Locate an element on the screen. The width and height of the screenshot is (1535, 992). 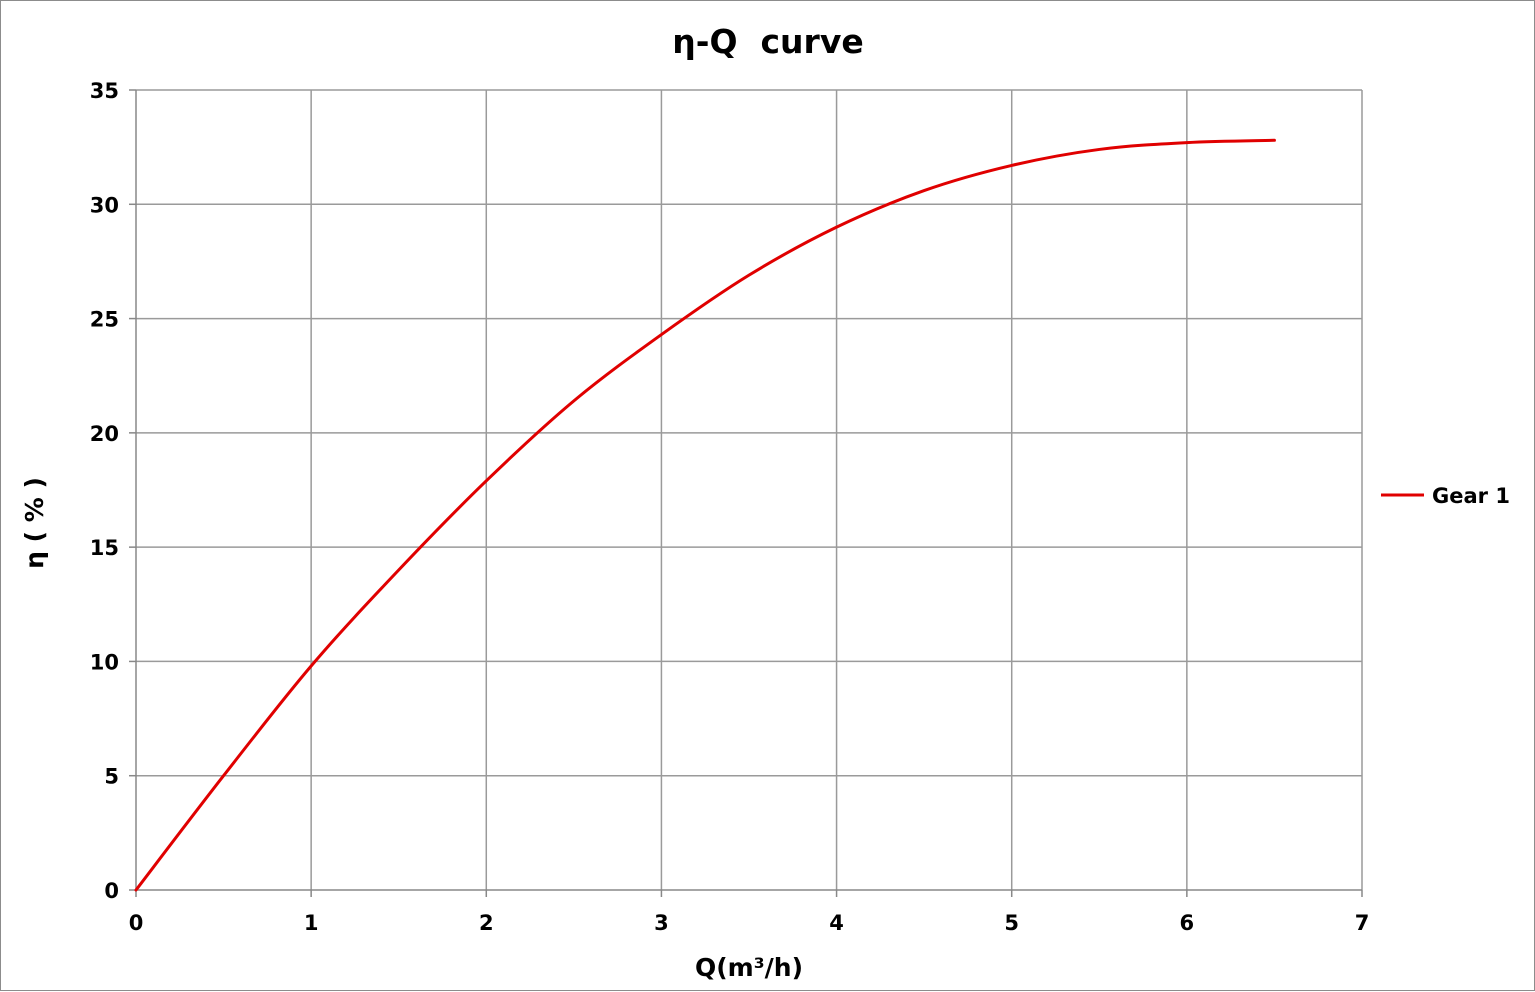
legend-label-gear-1: Gear 1 is located at coordinates (1471, 496).